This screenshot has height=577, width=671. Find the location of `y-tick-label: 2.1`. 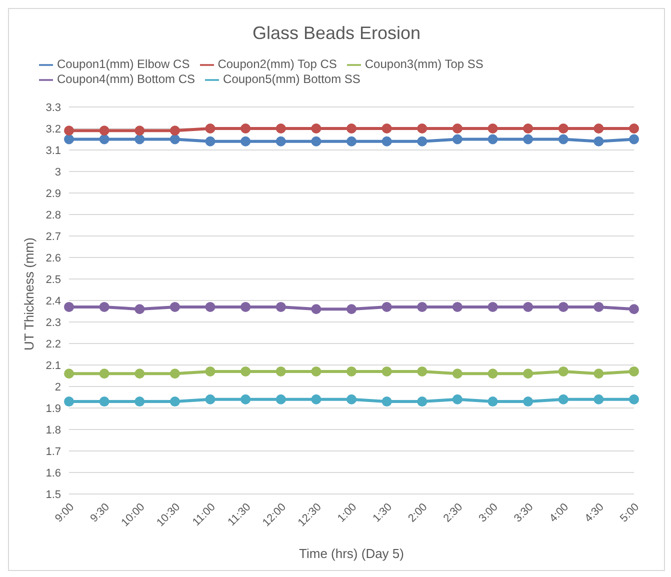

y-tick-label: 2.1 is located at coordinates (53, 366).